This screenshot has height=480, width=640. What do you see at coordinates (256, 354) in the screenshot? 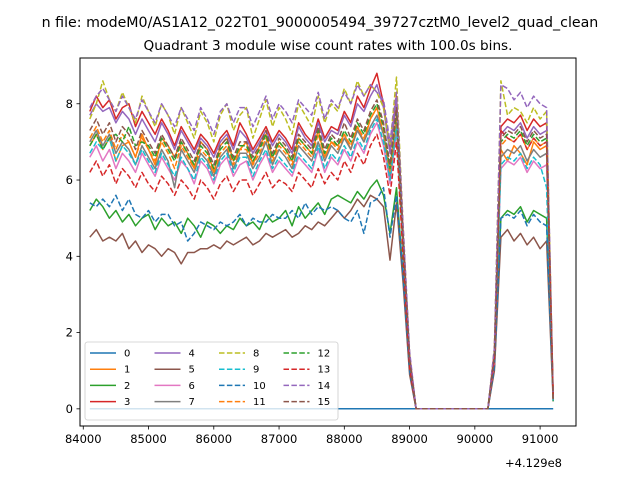
I see `legend-label-8: 8` at bounding box center [256, 354].